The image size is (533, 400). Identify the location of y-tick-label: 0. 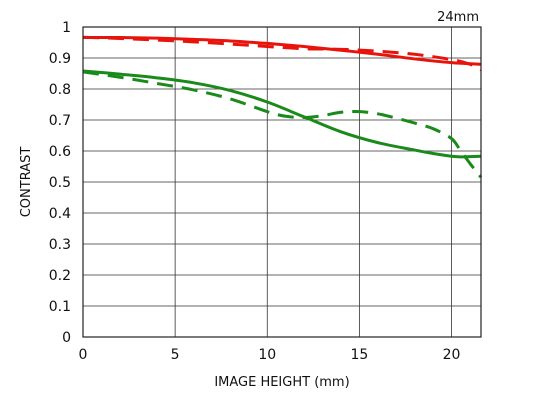
(66, 338).